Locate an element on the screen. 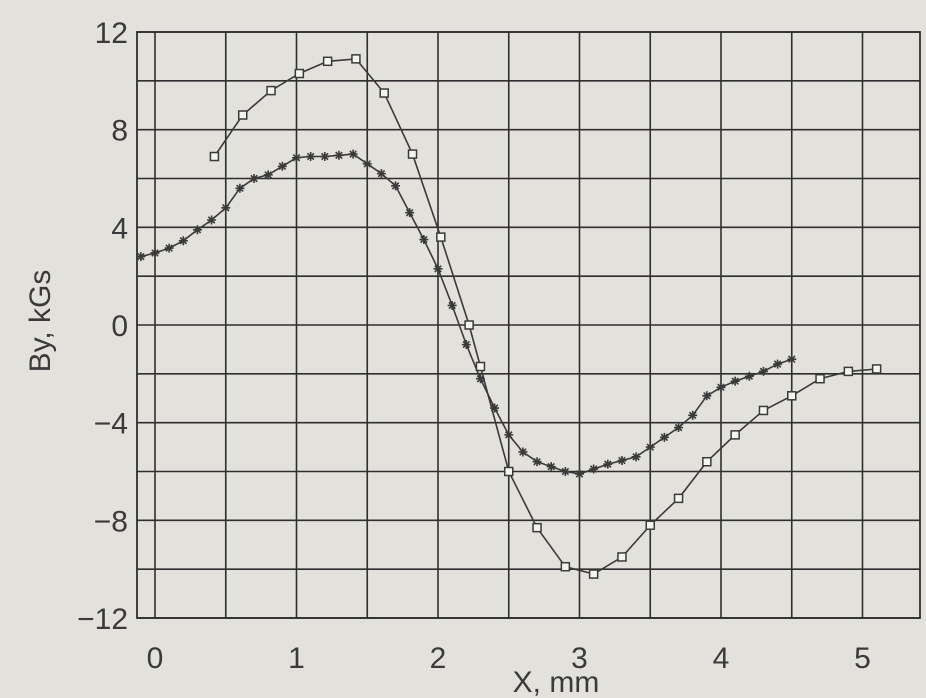 This screenshot has width=926, height=698. x-tick-label: 1 is located at coordinates (296, 658).